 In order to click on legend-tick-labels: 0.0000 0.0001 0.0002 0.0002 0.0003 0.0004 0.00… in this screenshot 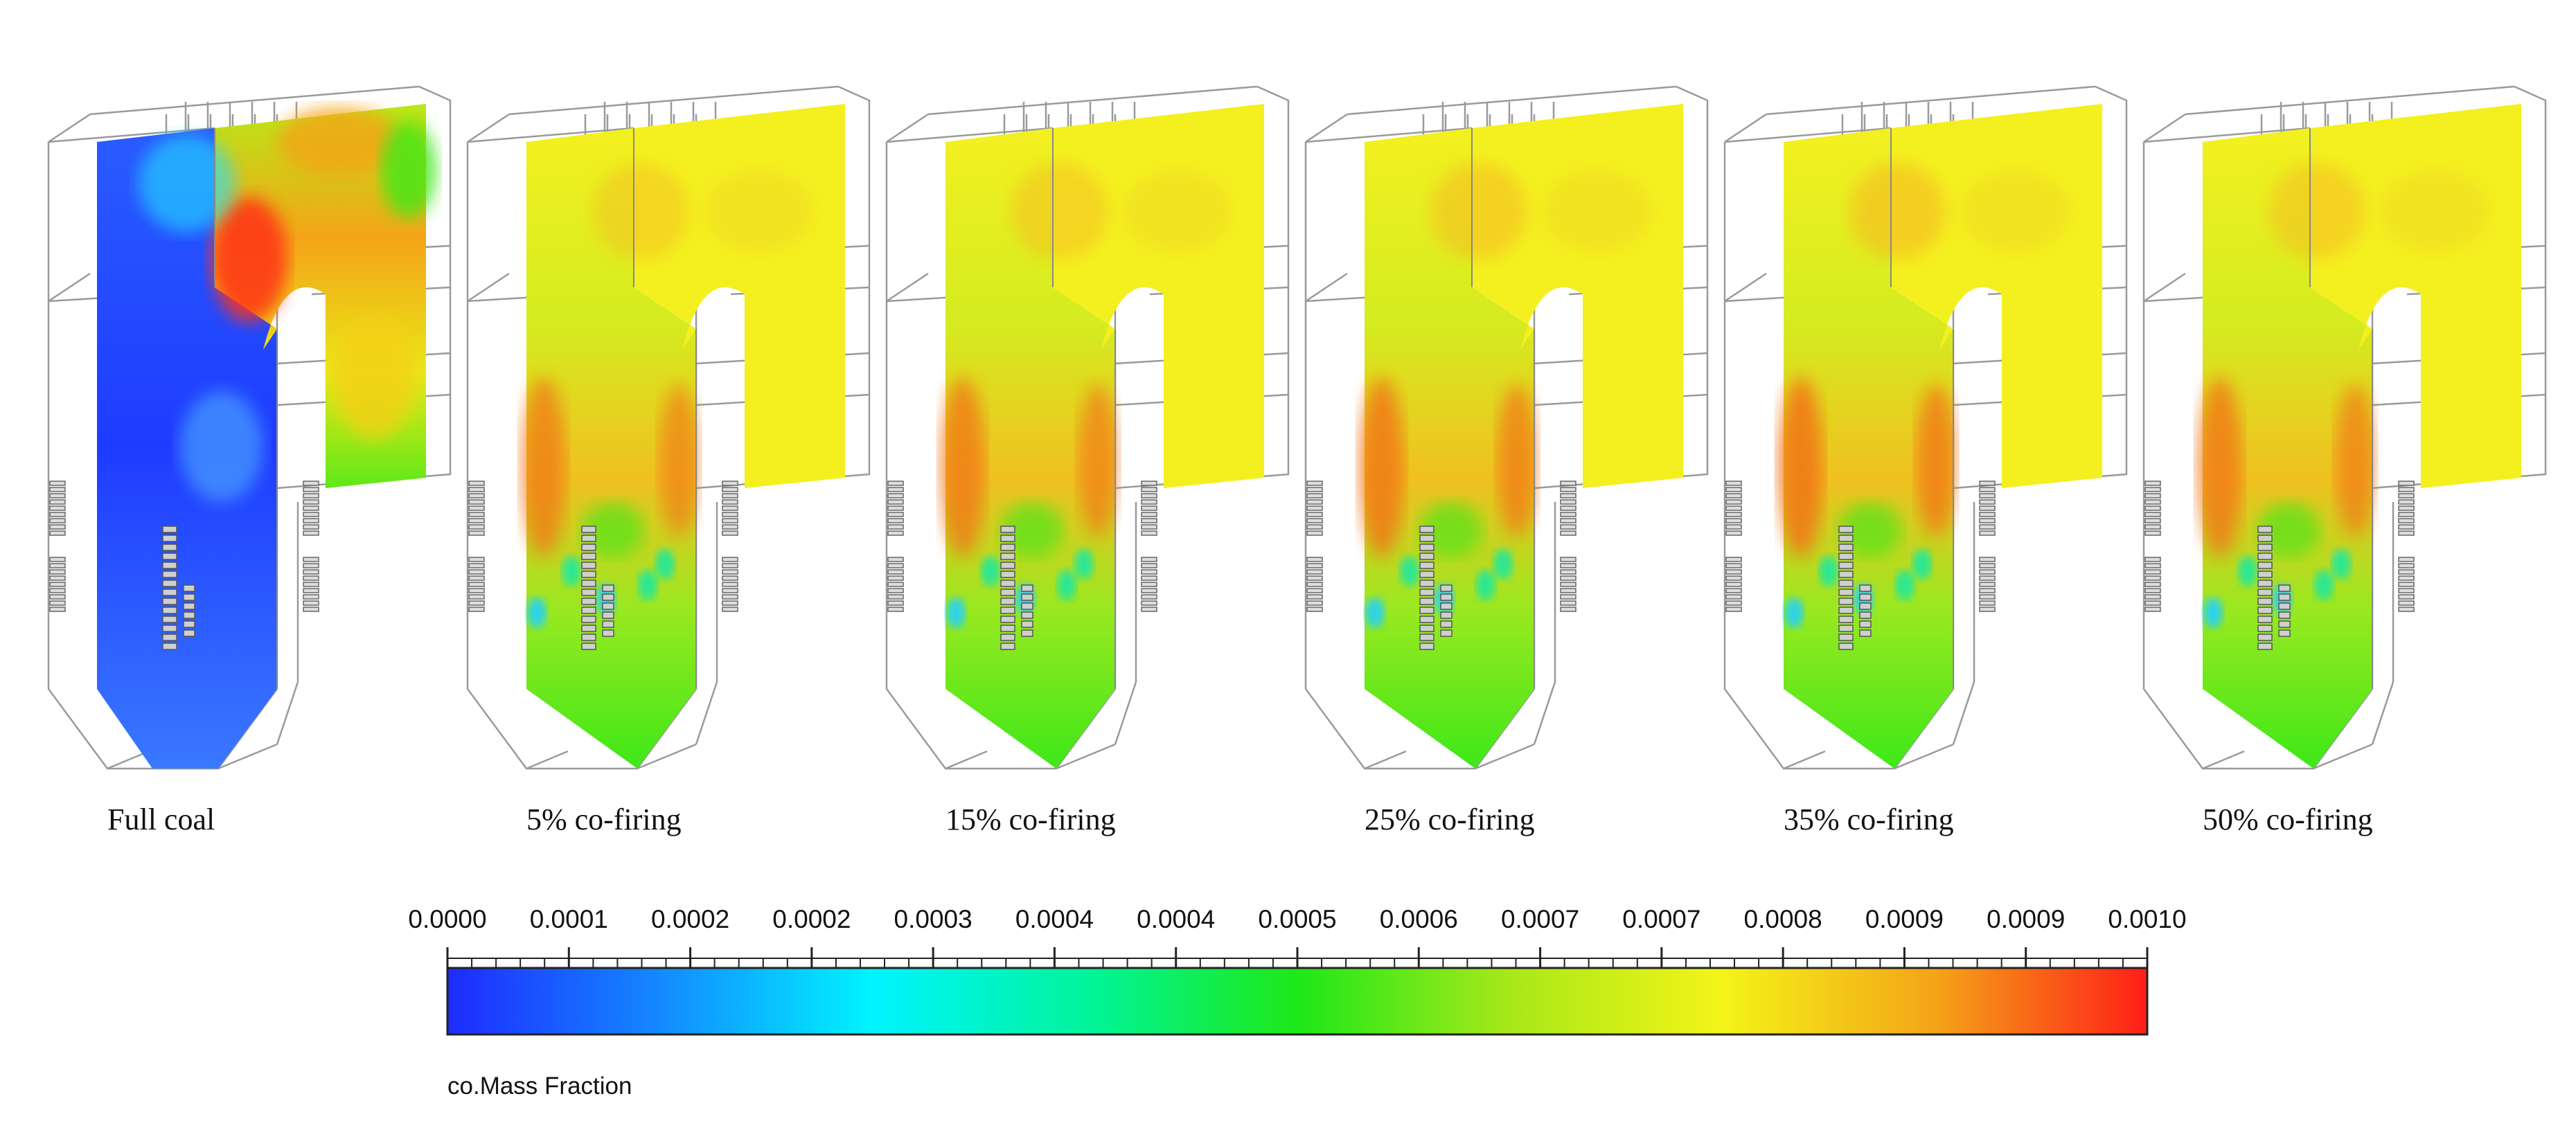, I will do `click(1297, 919)`.